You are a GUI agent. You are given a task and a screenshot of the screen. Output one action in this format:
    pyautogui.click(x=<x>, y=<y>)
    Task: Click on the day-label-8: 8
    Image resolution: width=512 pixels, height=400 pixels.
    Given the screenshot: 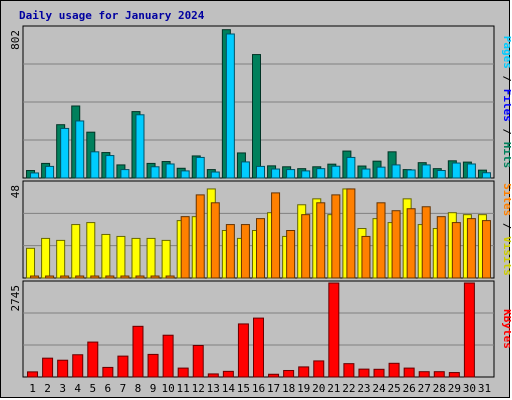 What is the action you would take?
    pyautogui.click(x=138, y=388)
    